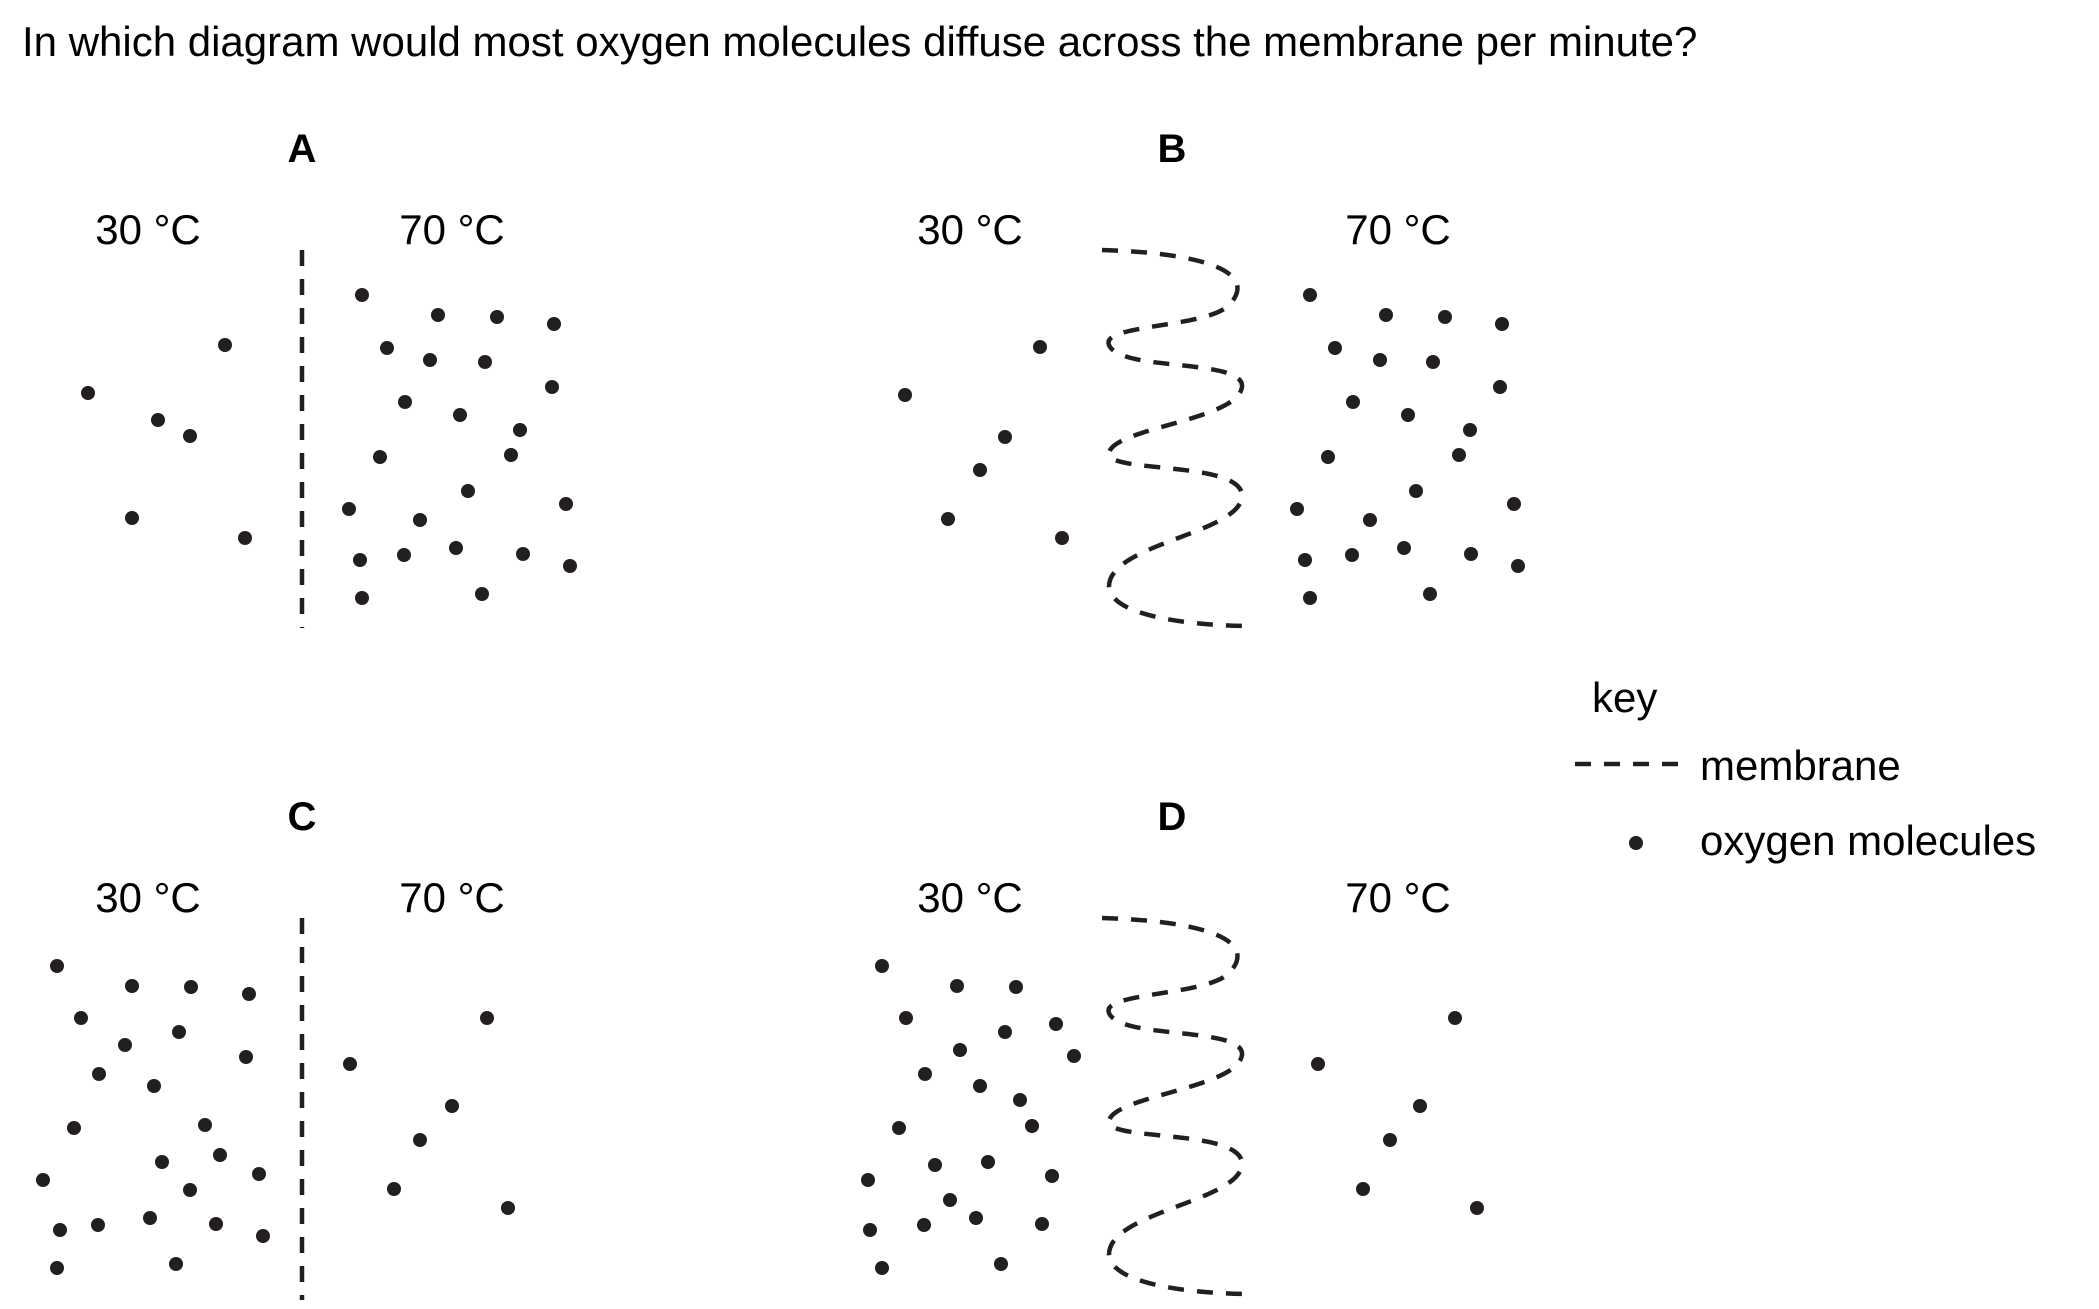 Image resolution: width=2099 pixels, height=1309 pixels. I want to click on panel-d-right-temperature: 70 °C, so click(1398, 897).